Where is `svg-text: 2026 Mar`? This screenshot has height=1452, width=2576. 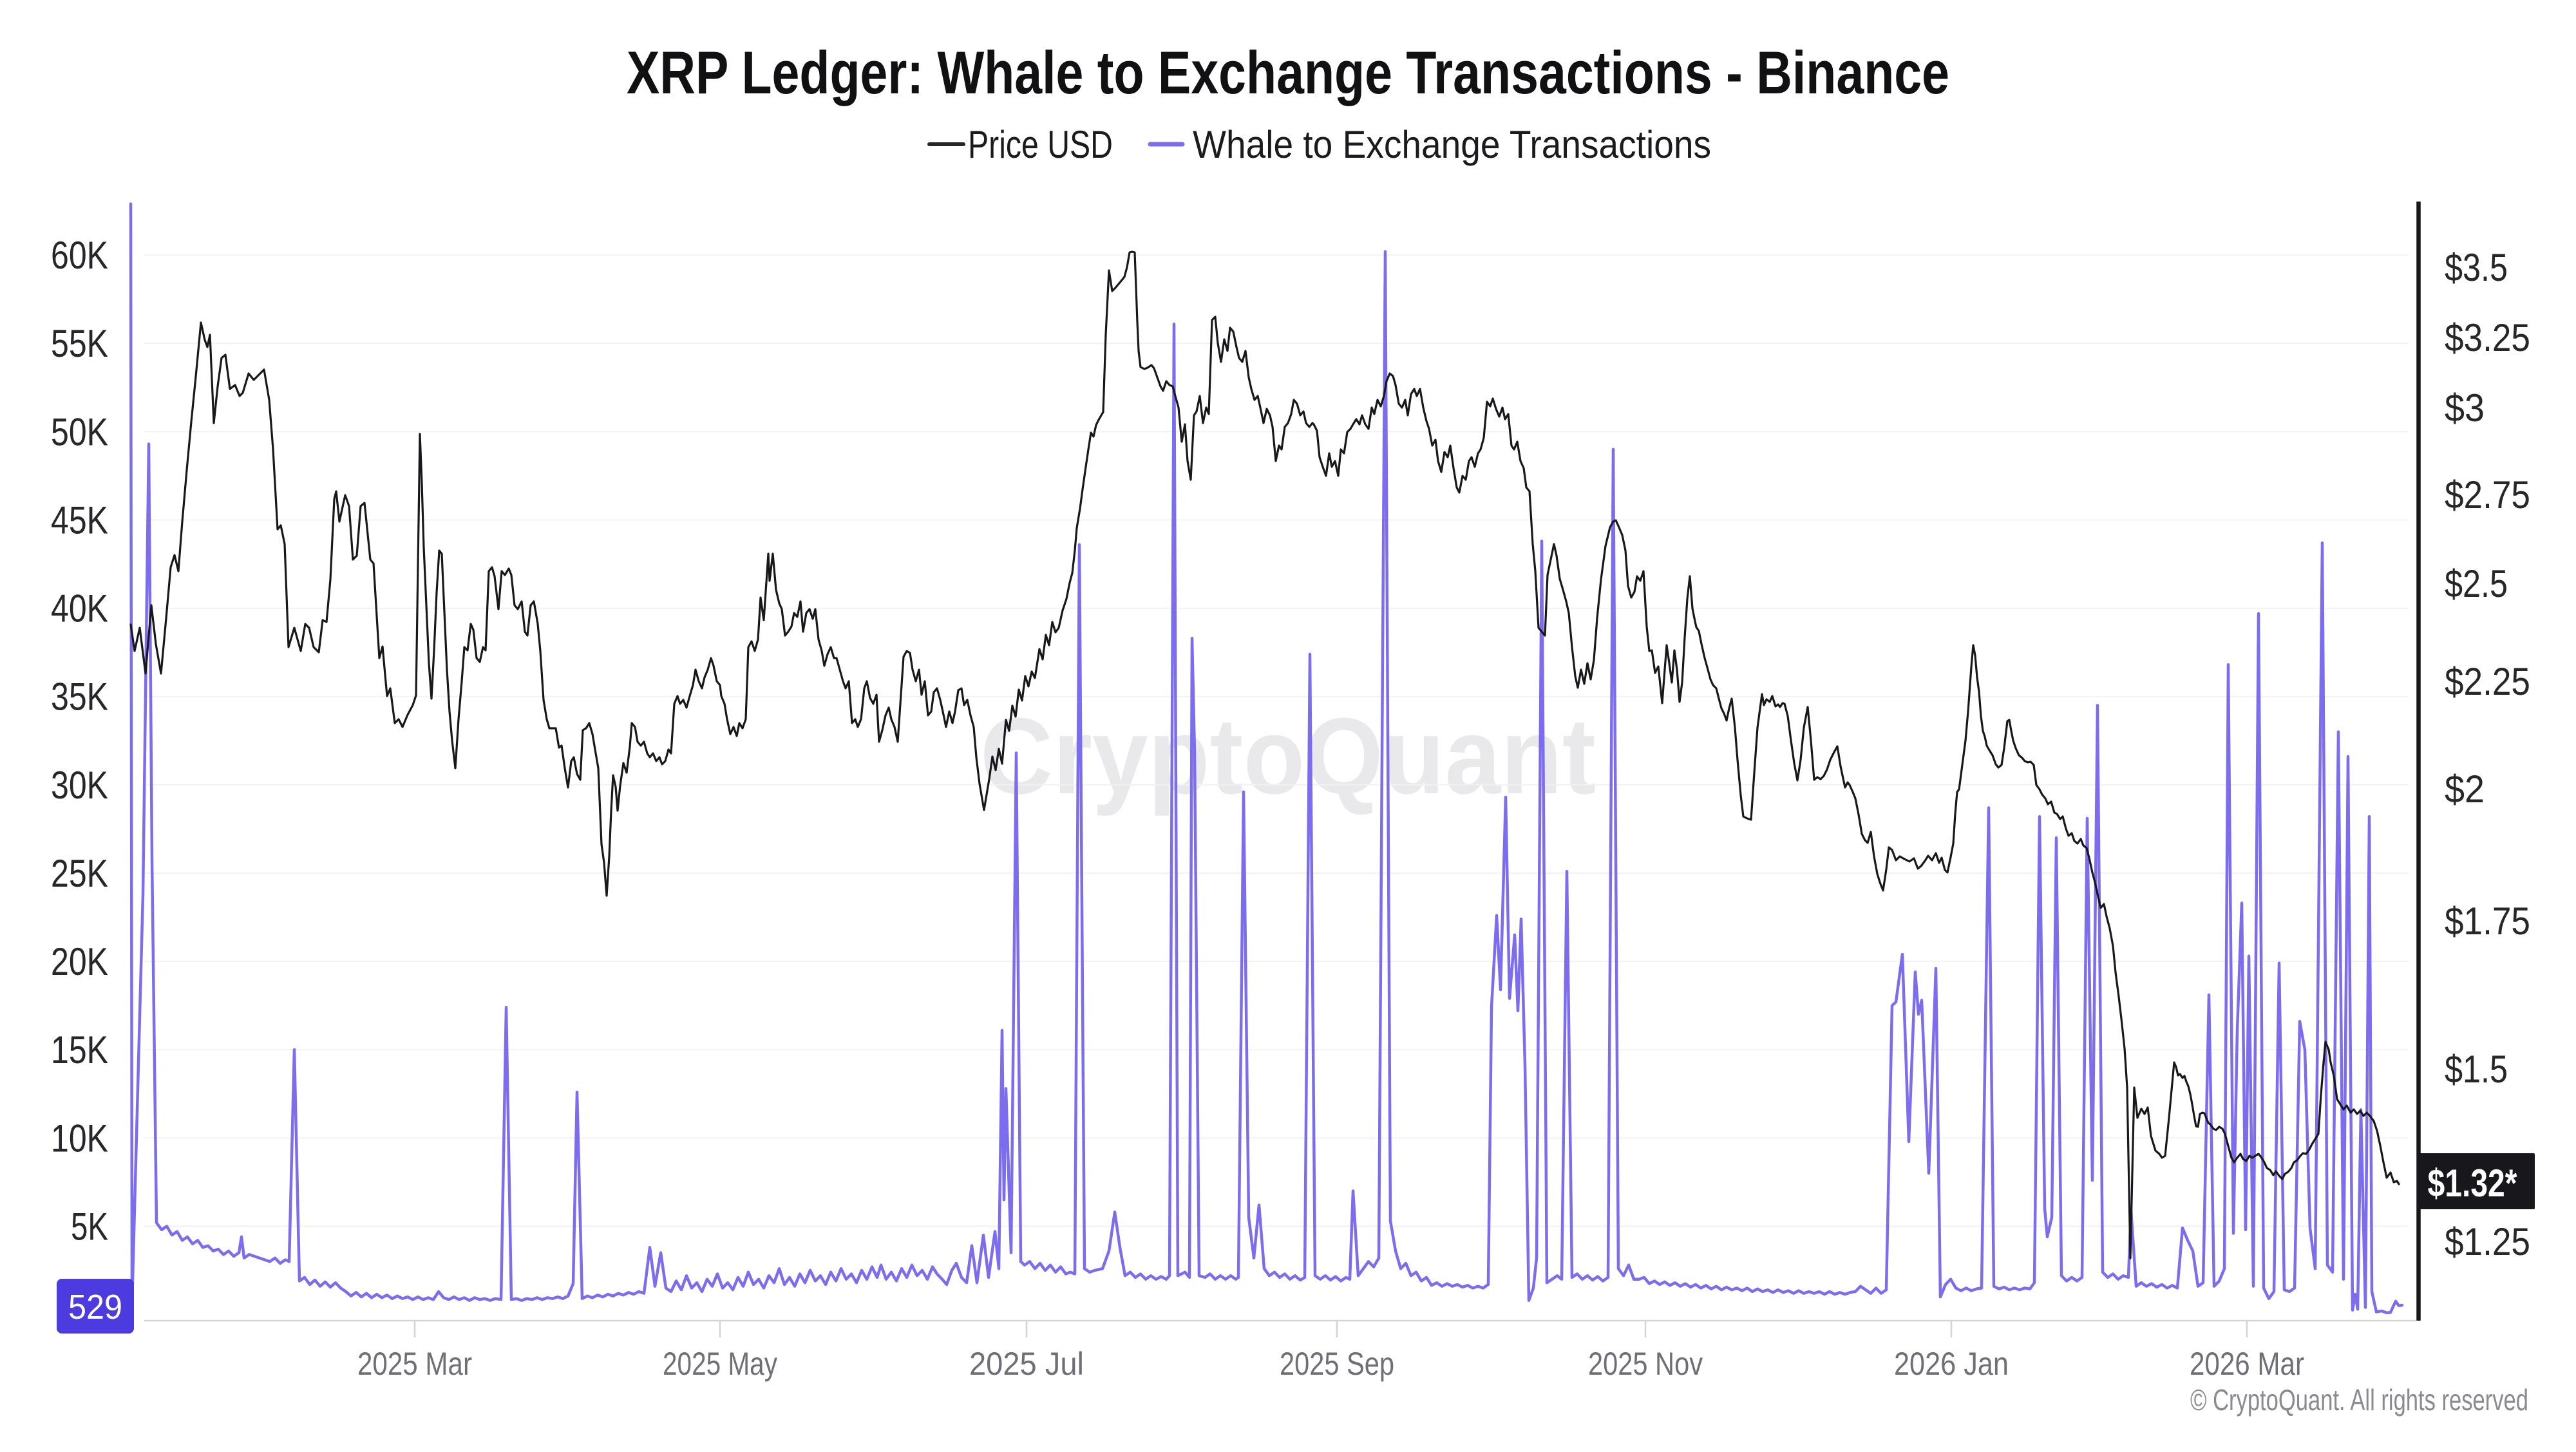
svg-text: 2026 Mar is located at coordinates (2247, 1364).